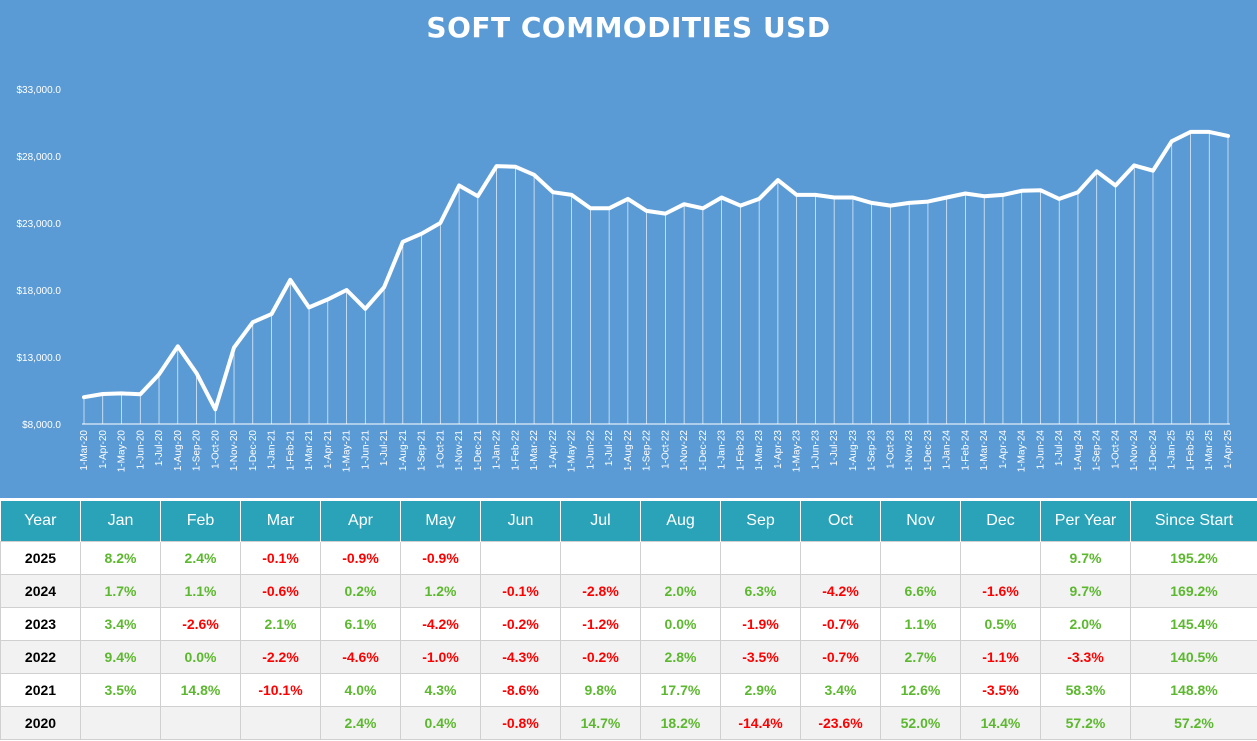 Image resolution: width=1257 pixels, height=741 pixels. Describe the element at coordinates (965, 450) in the screenshot. I see `x-tick-label: 1-Feb-24` at that location.